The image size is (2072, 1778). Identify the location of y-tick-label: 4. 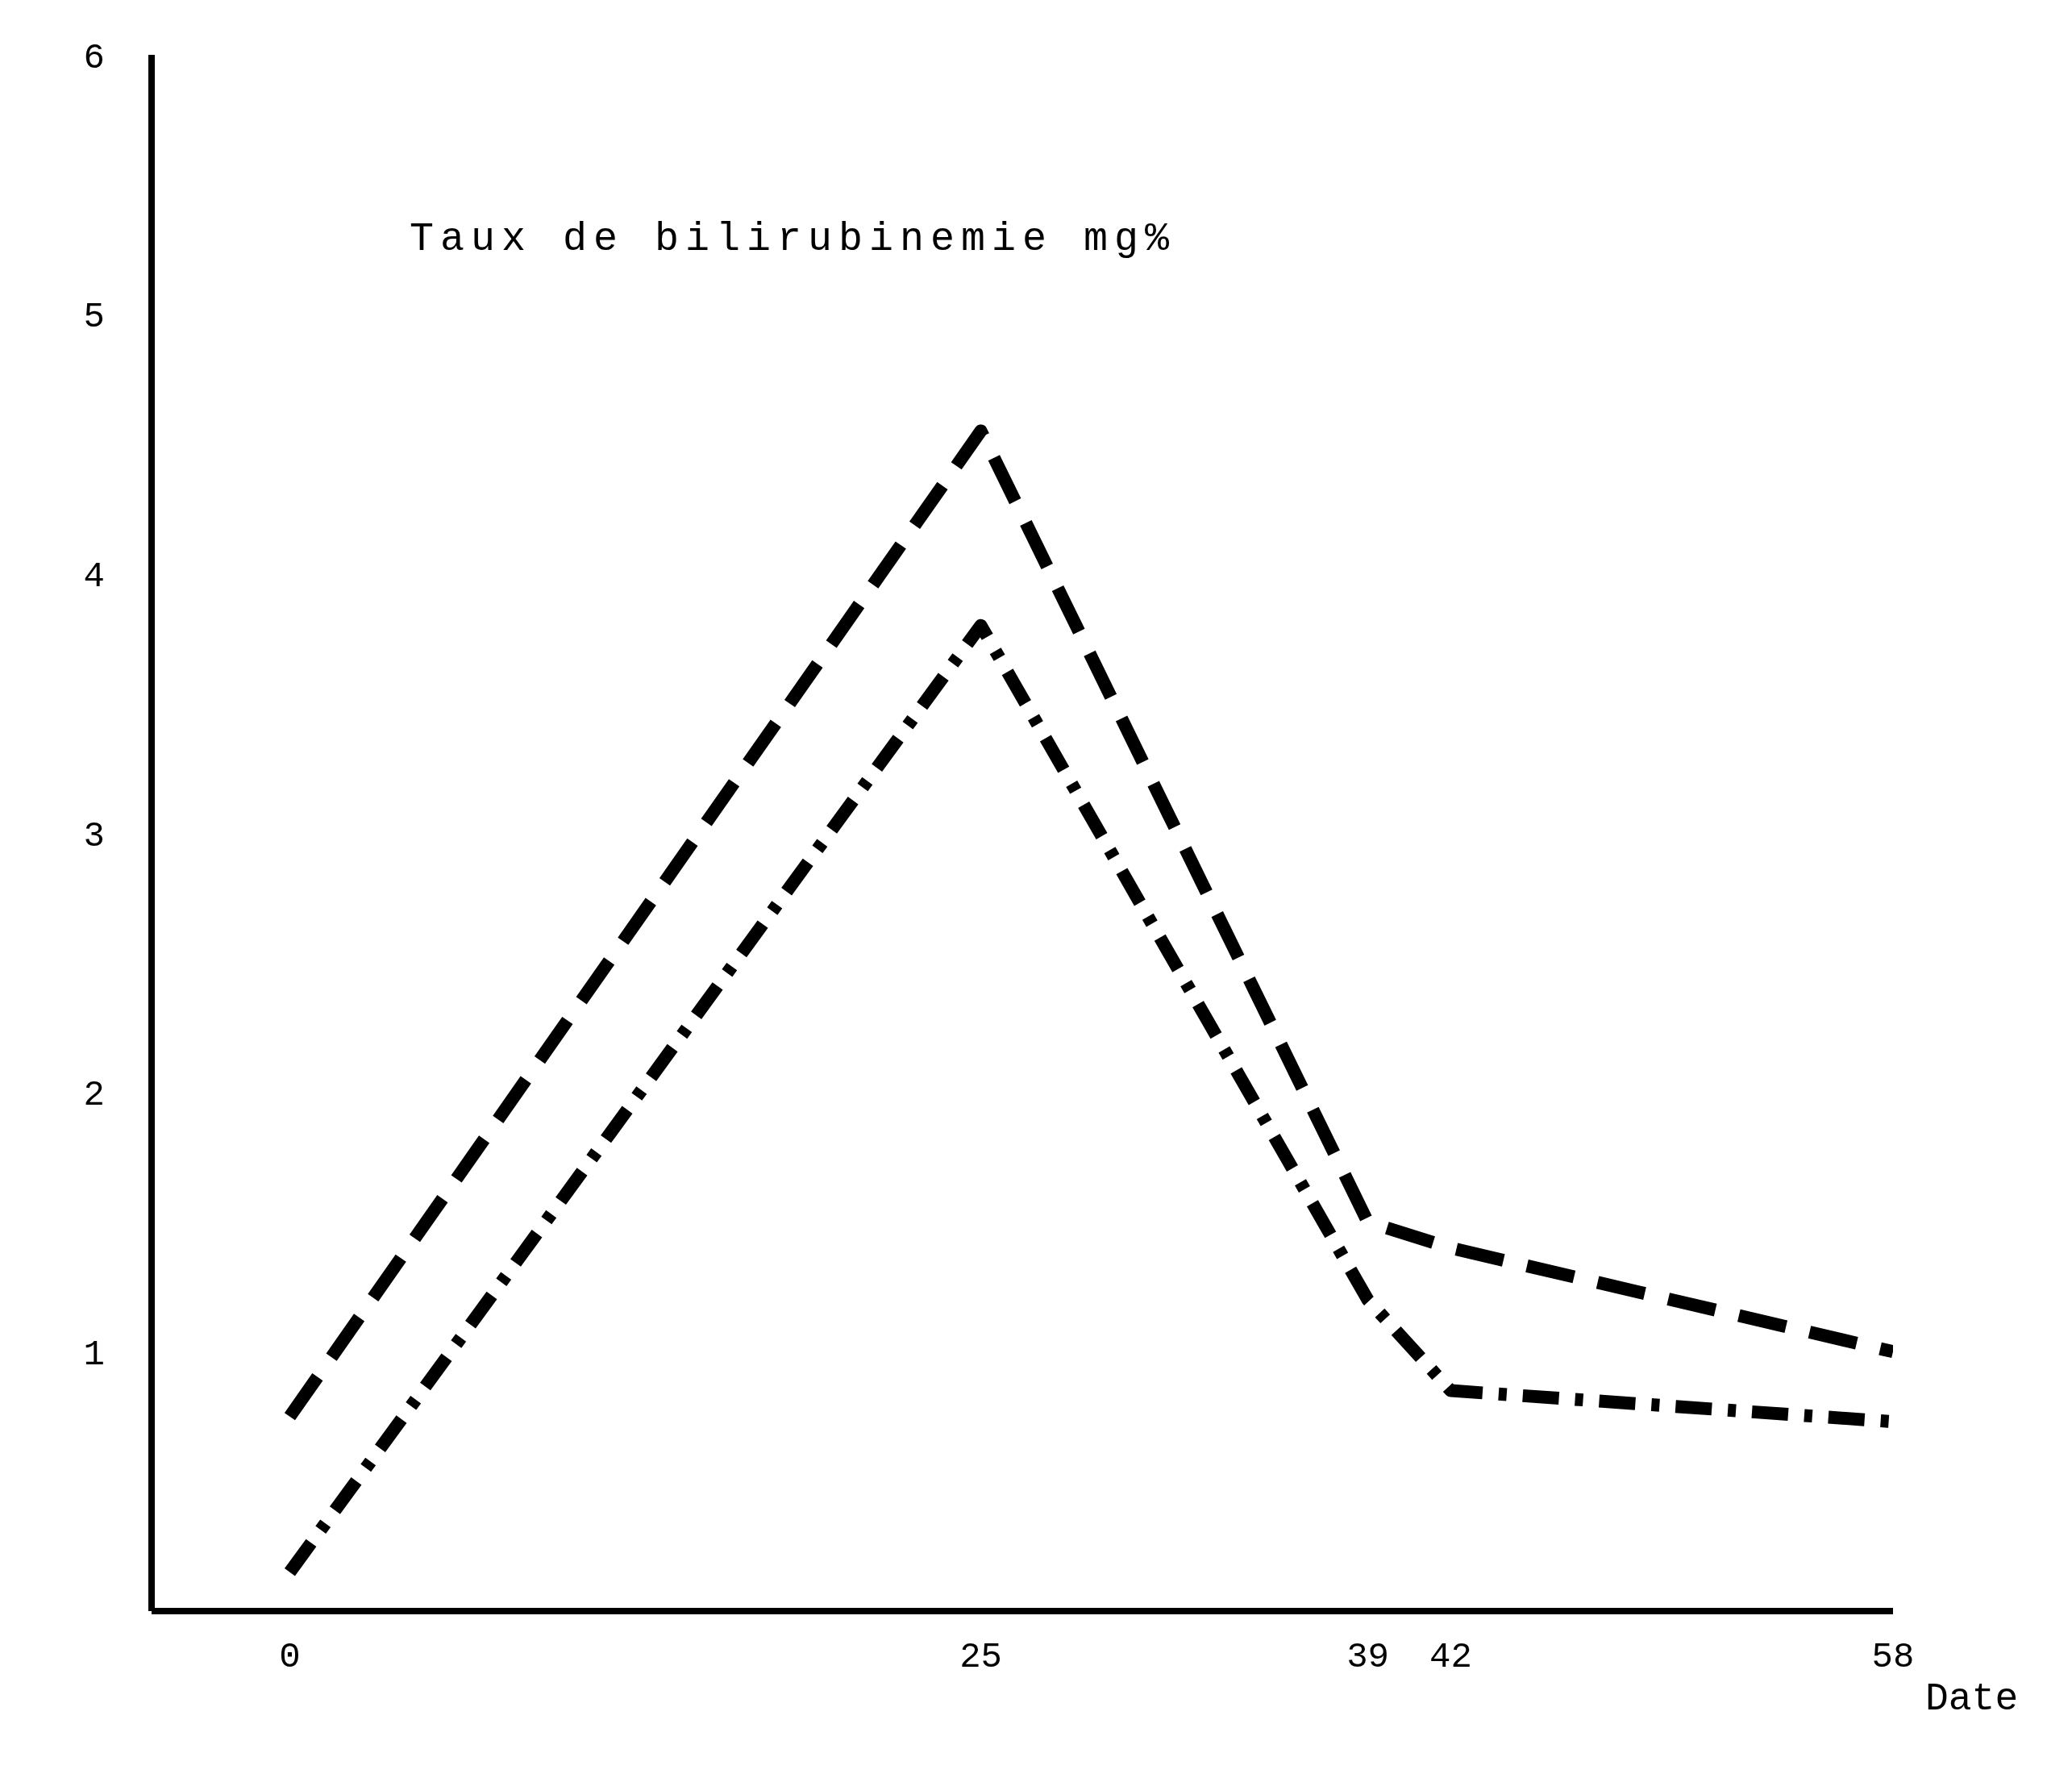
(94, 576).